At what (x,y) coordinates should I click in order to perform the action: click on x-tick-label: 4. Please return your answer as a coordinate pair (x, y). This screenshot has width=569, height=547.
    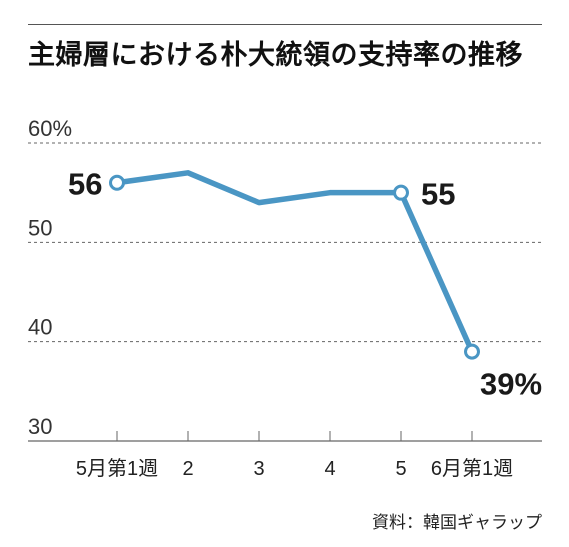
    Looking at the image, I should click on (329, 469).